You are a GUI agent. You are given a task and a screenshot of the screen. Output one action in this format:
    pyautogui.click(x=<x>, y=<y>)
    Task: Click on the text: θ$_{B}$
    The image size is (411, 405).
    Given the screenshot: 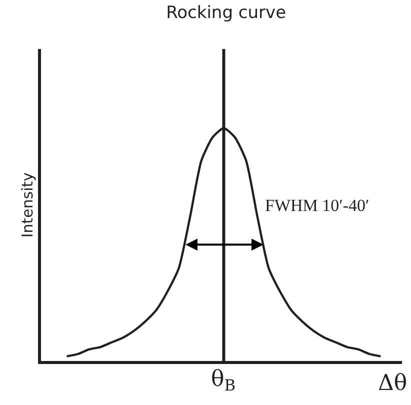 What is the action you would take?
    pyautogui.click(x=223, y=381)
    